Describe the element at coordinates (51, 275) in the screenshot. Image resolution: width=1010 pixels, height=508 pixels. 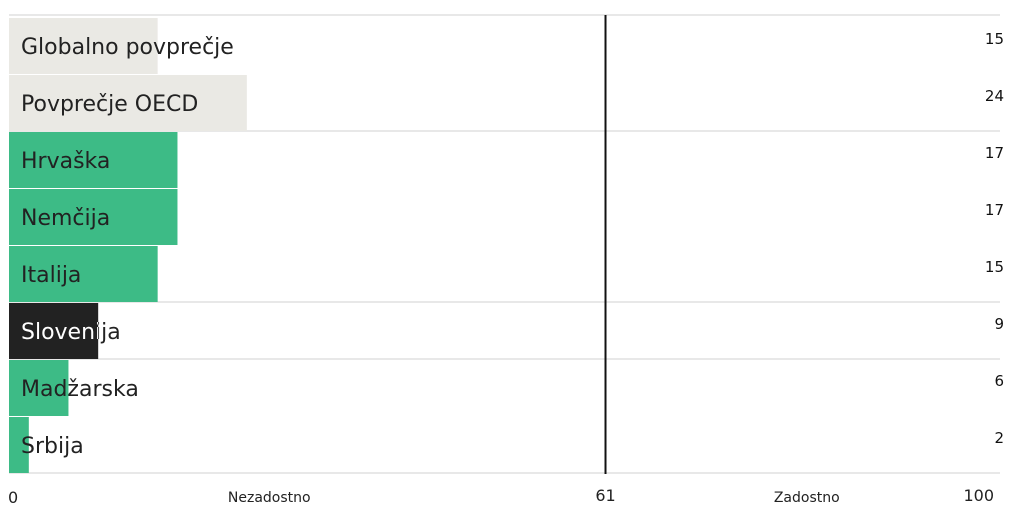
I see `category-label: Italija` at that location.